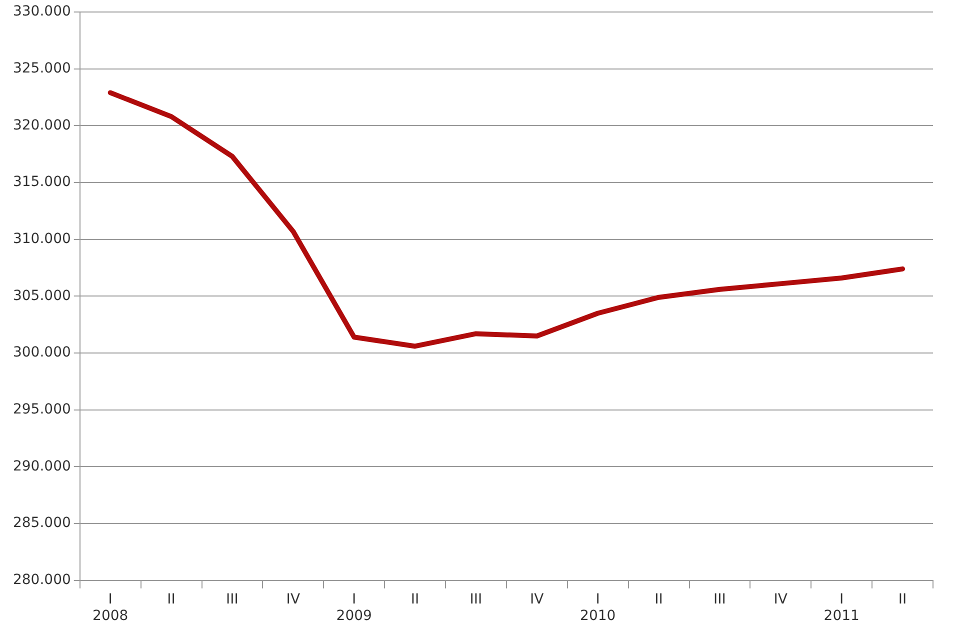 This screenshot has width=953, height=633. Describe the element at coordinates (110, 607) in the screenshot. I see `x-tick-label: I 2008` at that location.